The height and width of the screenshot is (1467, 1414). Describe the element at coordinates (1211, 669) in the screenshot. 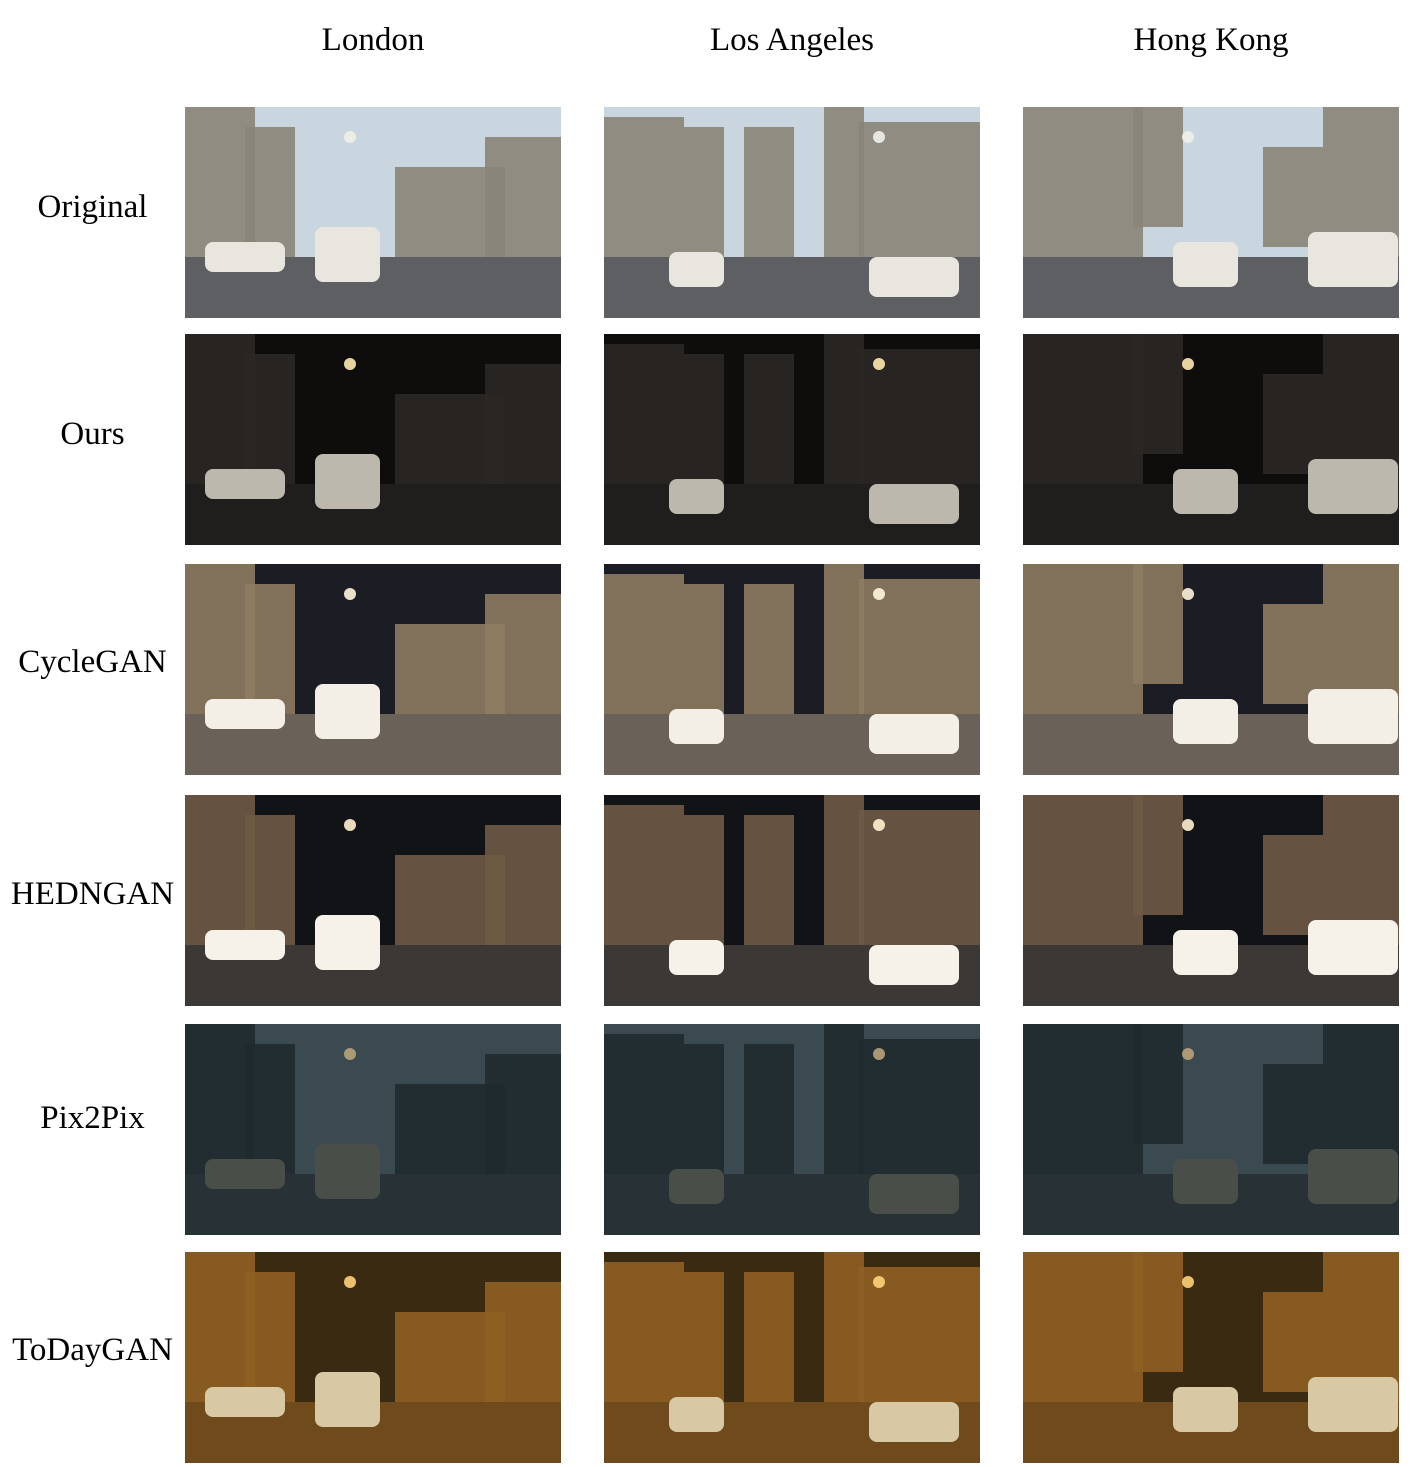

I see `image-cyclegan-hong-kong` at that location.